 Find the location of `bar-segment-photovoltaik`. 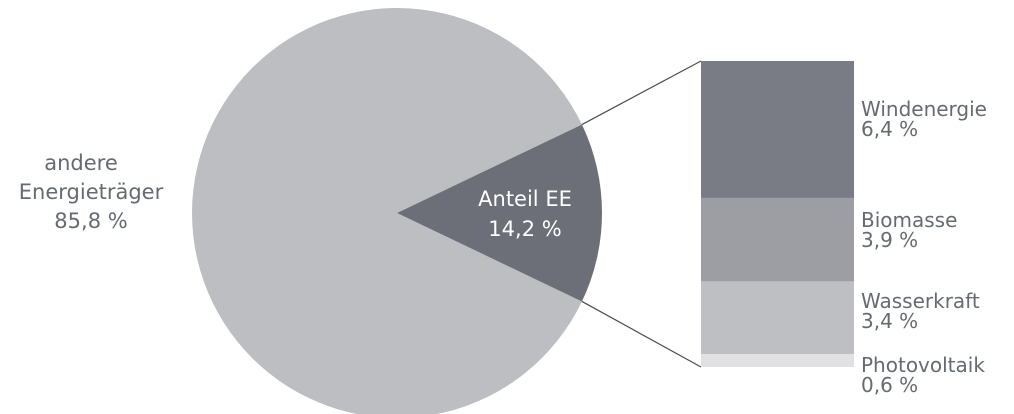

bar-segment-photovoltaik is located at coordinates (777, 360).